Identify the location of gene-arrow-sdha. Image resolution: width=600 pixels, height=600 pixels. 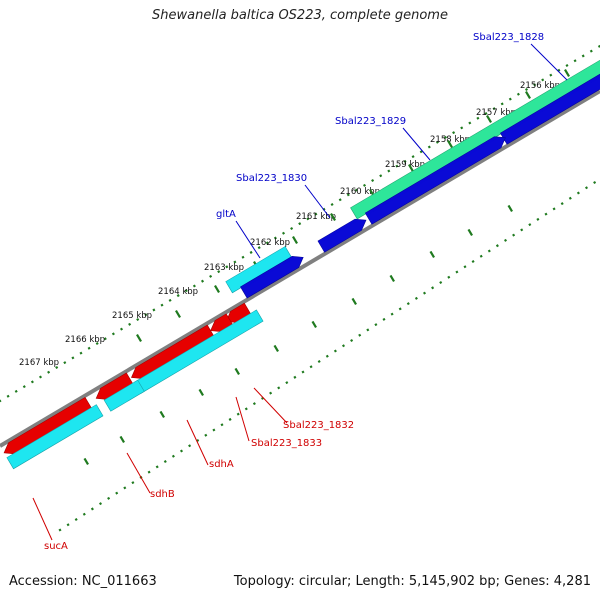
(198, 351).